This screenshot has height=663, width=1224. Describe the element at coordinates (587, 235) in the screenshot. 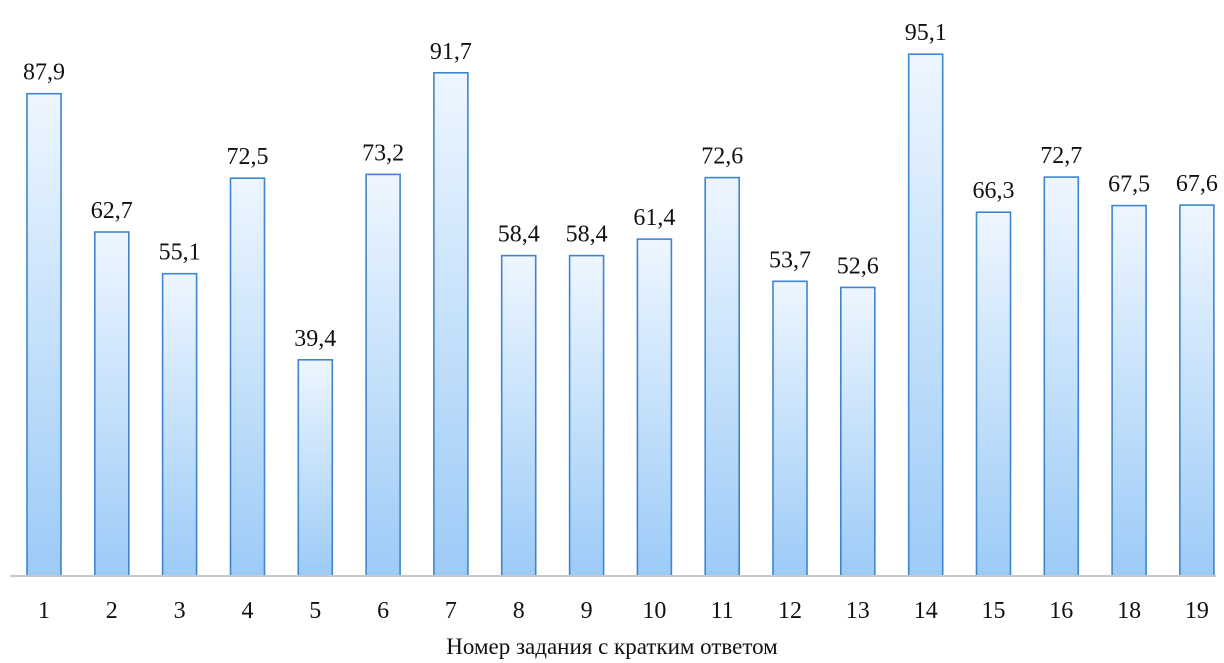

I see `data-label-9: 58,4` at that location.